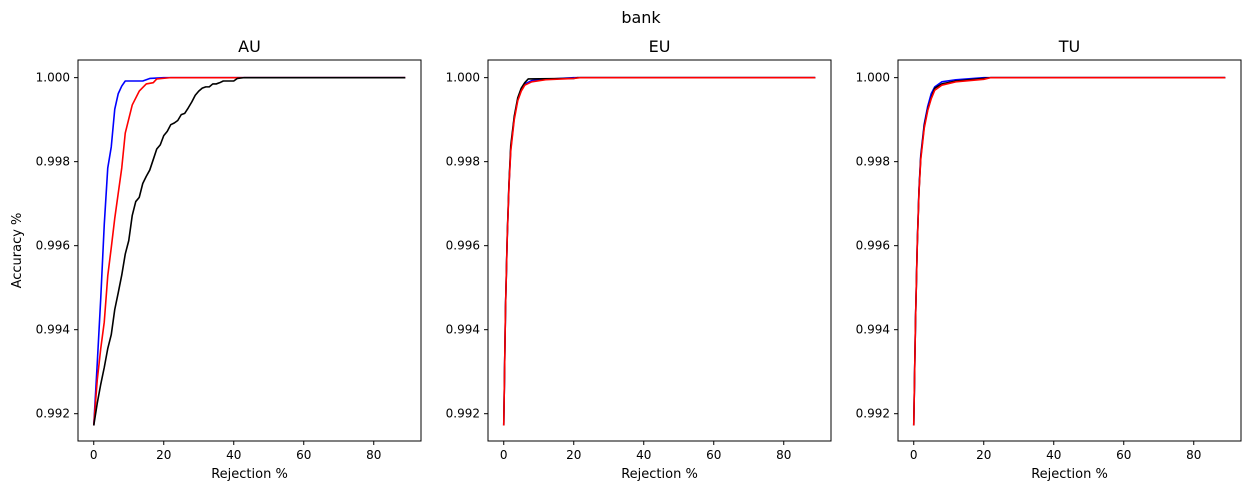  Describe the element at coordinates (1069, 46) in the screenshot. I see `subplot-title: TU` at that location.